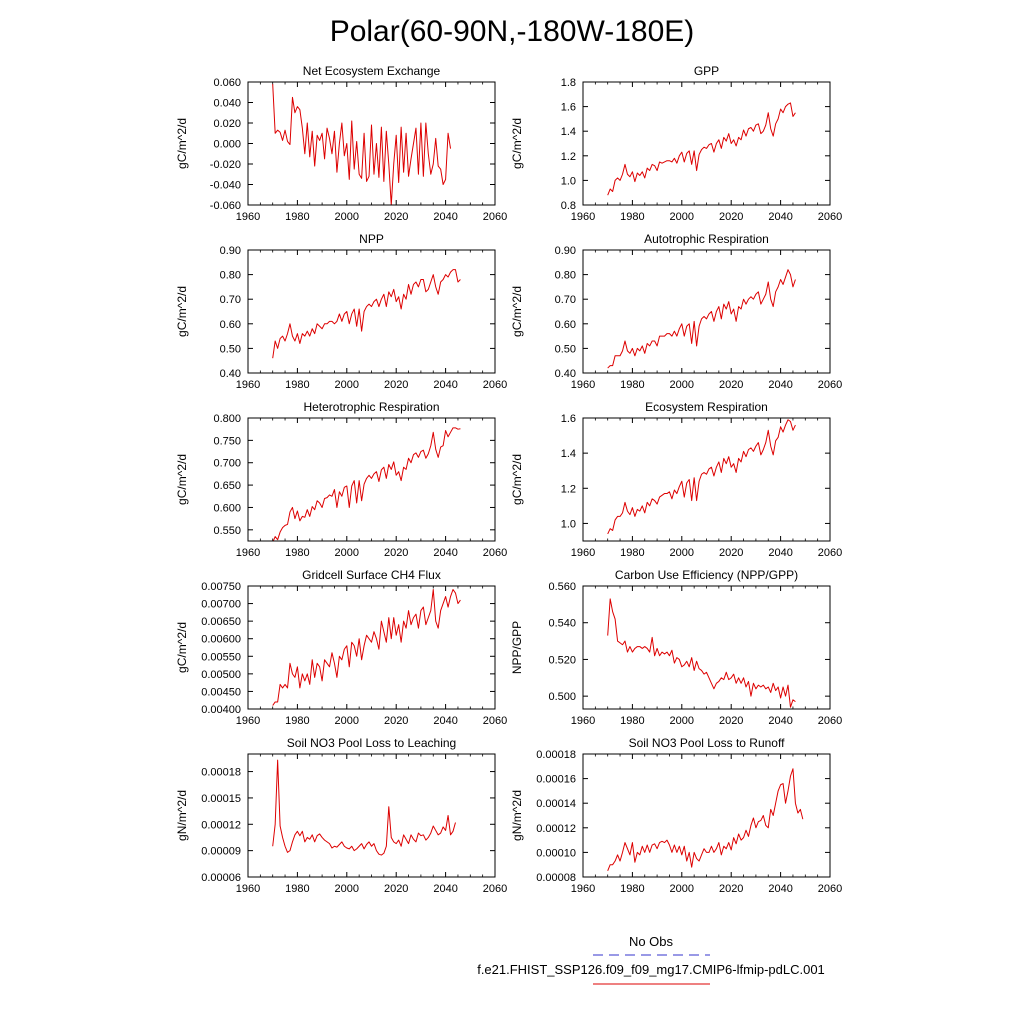  What do you see at coordinates (227, 531) in the screenshot?
I see `y-tick-label: 0.550` at bounding box center [227, 531].